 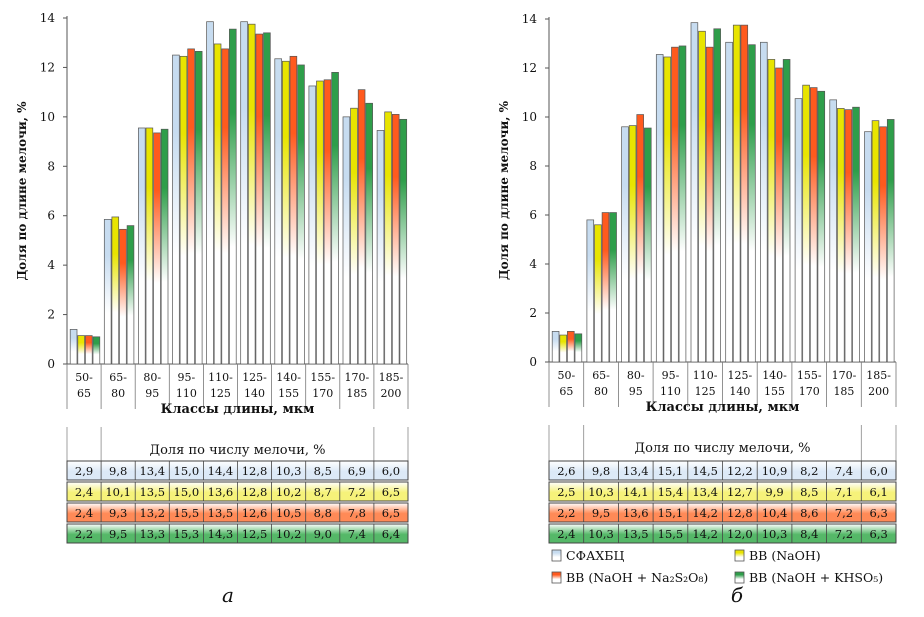 What do you see at coordinates (566, 375) in the screenshot?
I see `x-tick-label: 50-` at bounding box center [566, 375].